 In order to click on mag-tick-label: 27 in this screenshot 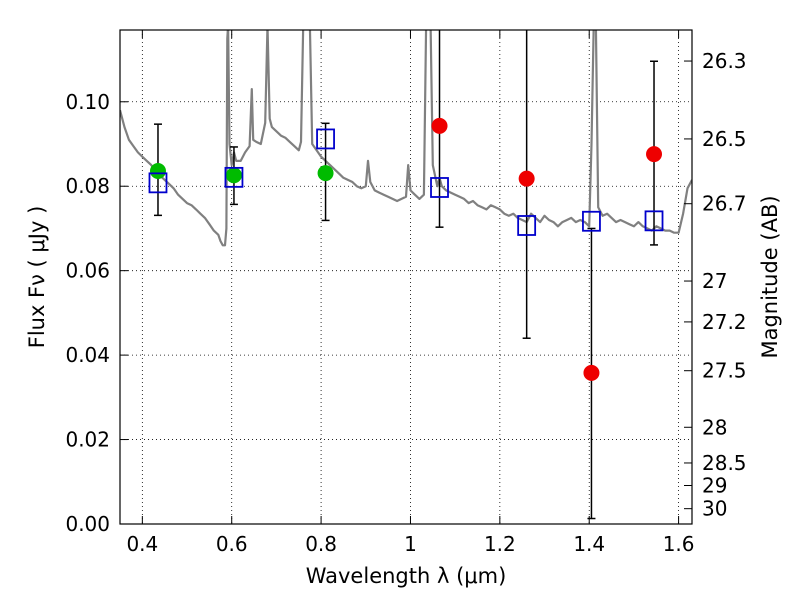, I will do `click(714, 281)`.